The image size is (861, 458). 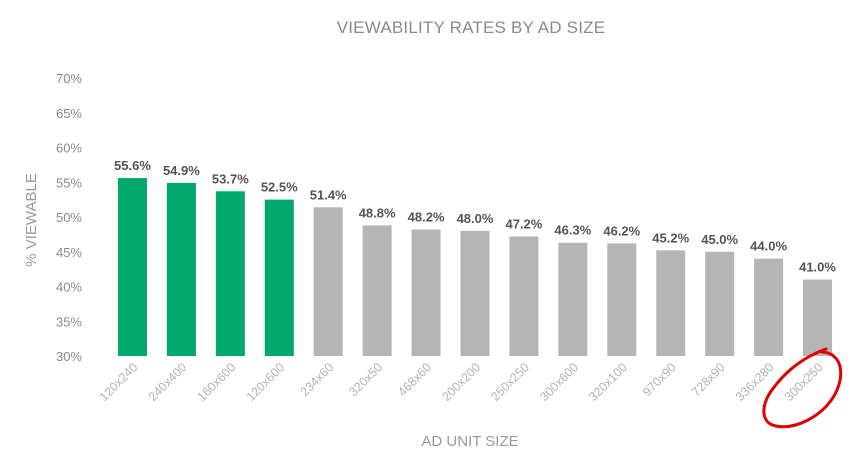 I want to click on data-label-728x90: 45.0%, so click(x=719, y=239).